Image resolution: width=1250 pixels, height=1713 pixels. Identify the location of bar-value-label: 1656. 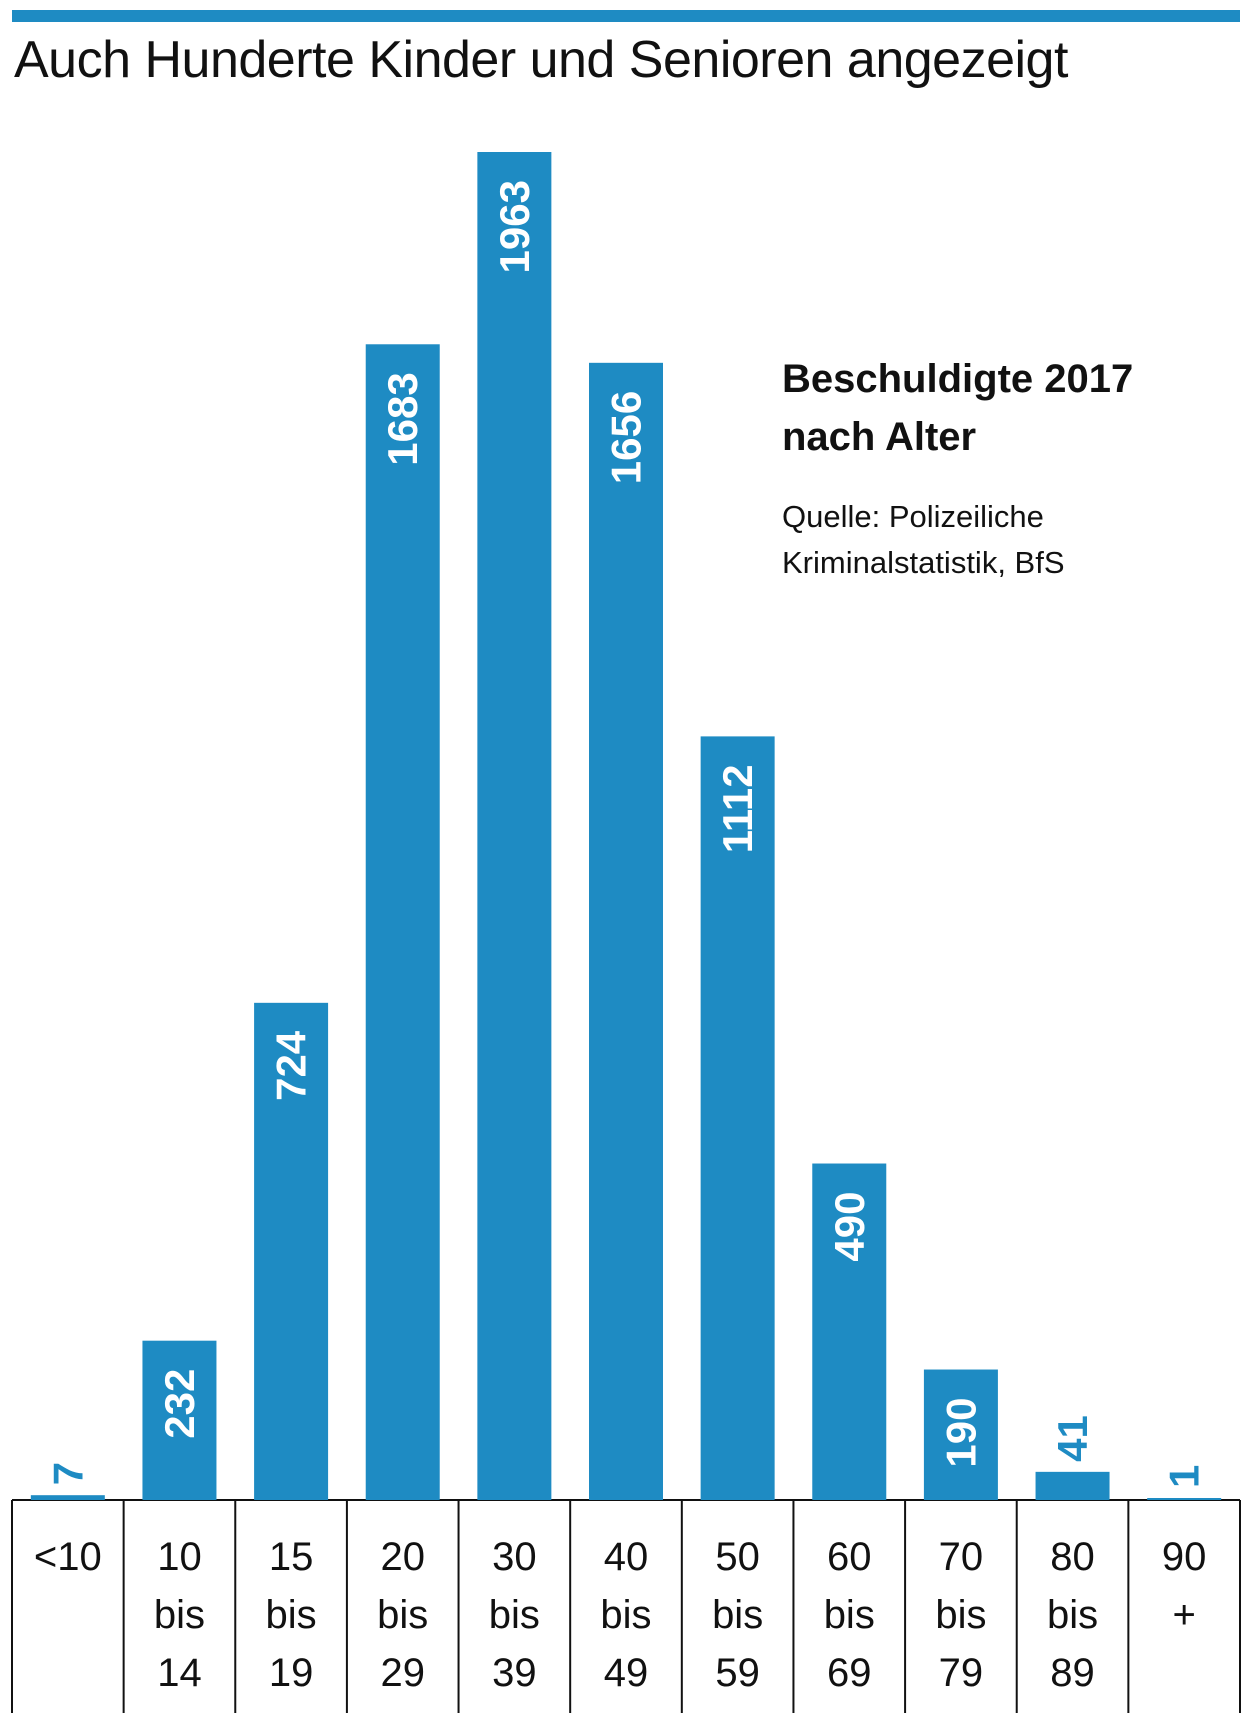
(626, 437).